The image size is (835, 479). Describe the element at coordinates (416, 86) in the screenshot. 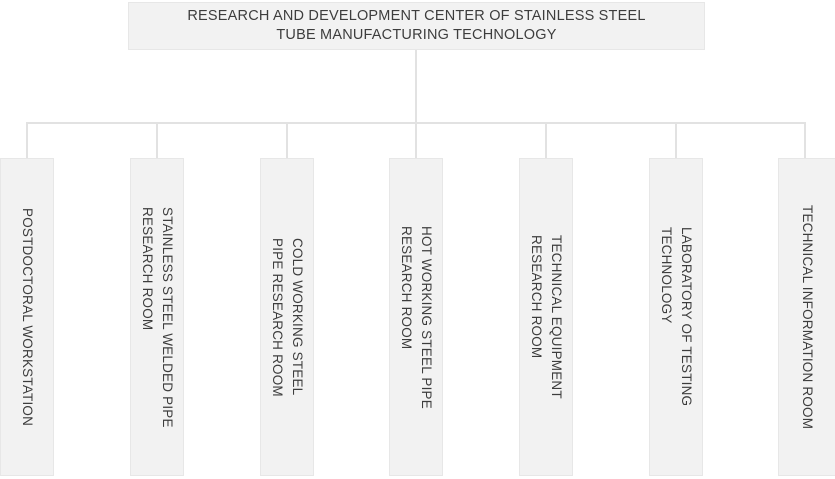

I see `connector-trunk` at that location.